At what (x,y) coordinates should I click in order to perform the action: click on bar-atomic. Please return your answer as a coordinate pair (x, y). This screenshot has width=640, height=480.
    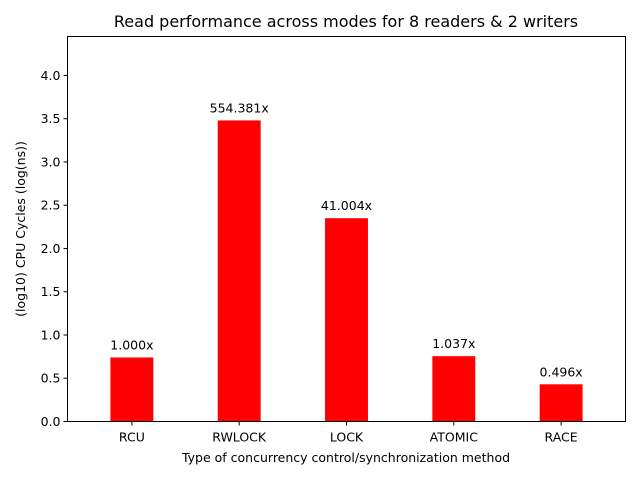
    Looking at the image, I should click on (454, 389).